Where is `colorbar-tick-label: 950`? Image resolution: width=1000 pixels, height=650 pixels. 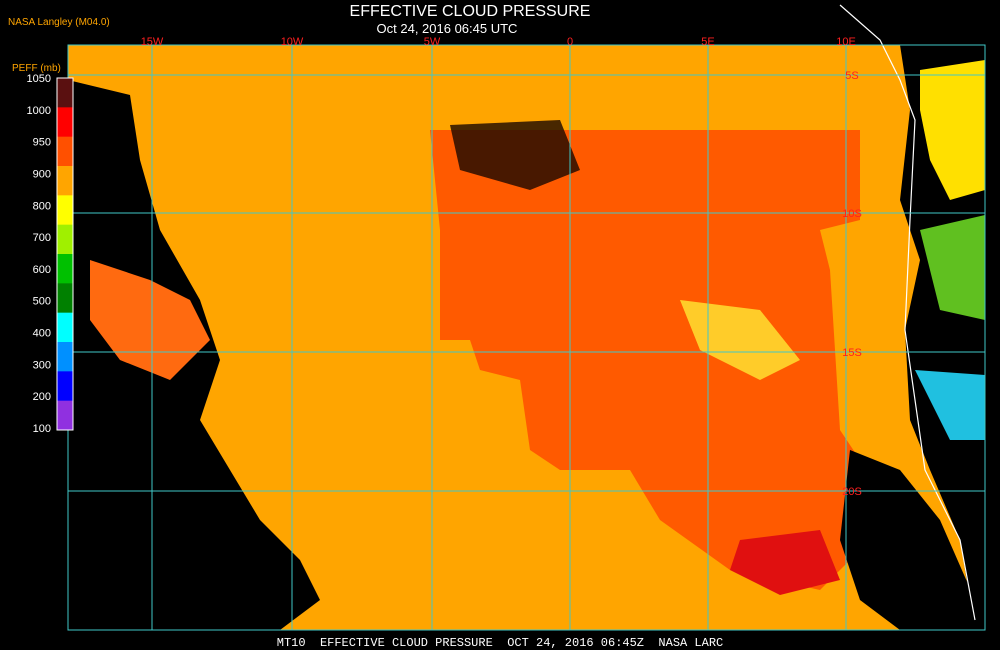
colorbar-tick-label: 950 is located at coordinates (42, 143).